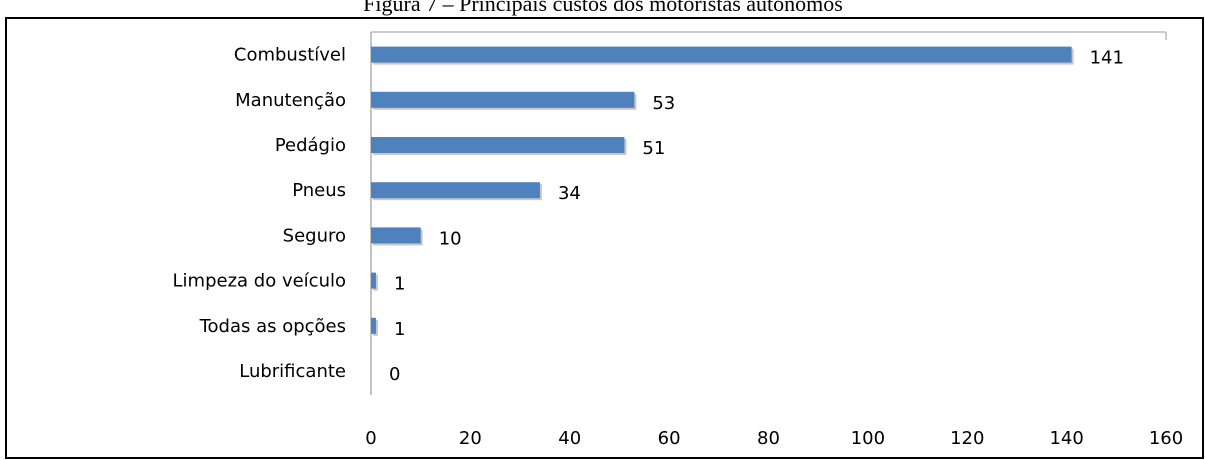 The image size is (1205, 460). What do you see at coordinates (1066, 438) in the screenshot?
I see `x-tick-label: 140` at bounding box center [1066, 438].